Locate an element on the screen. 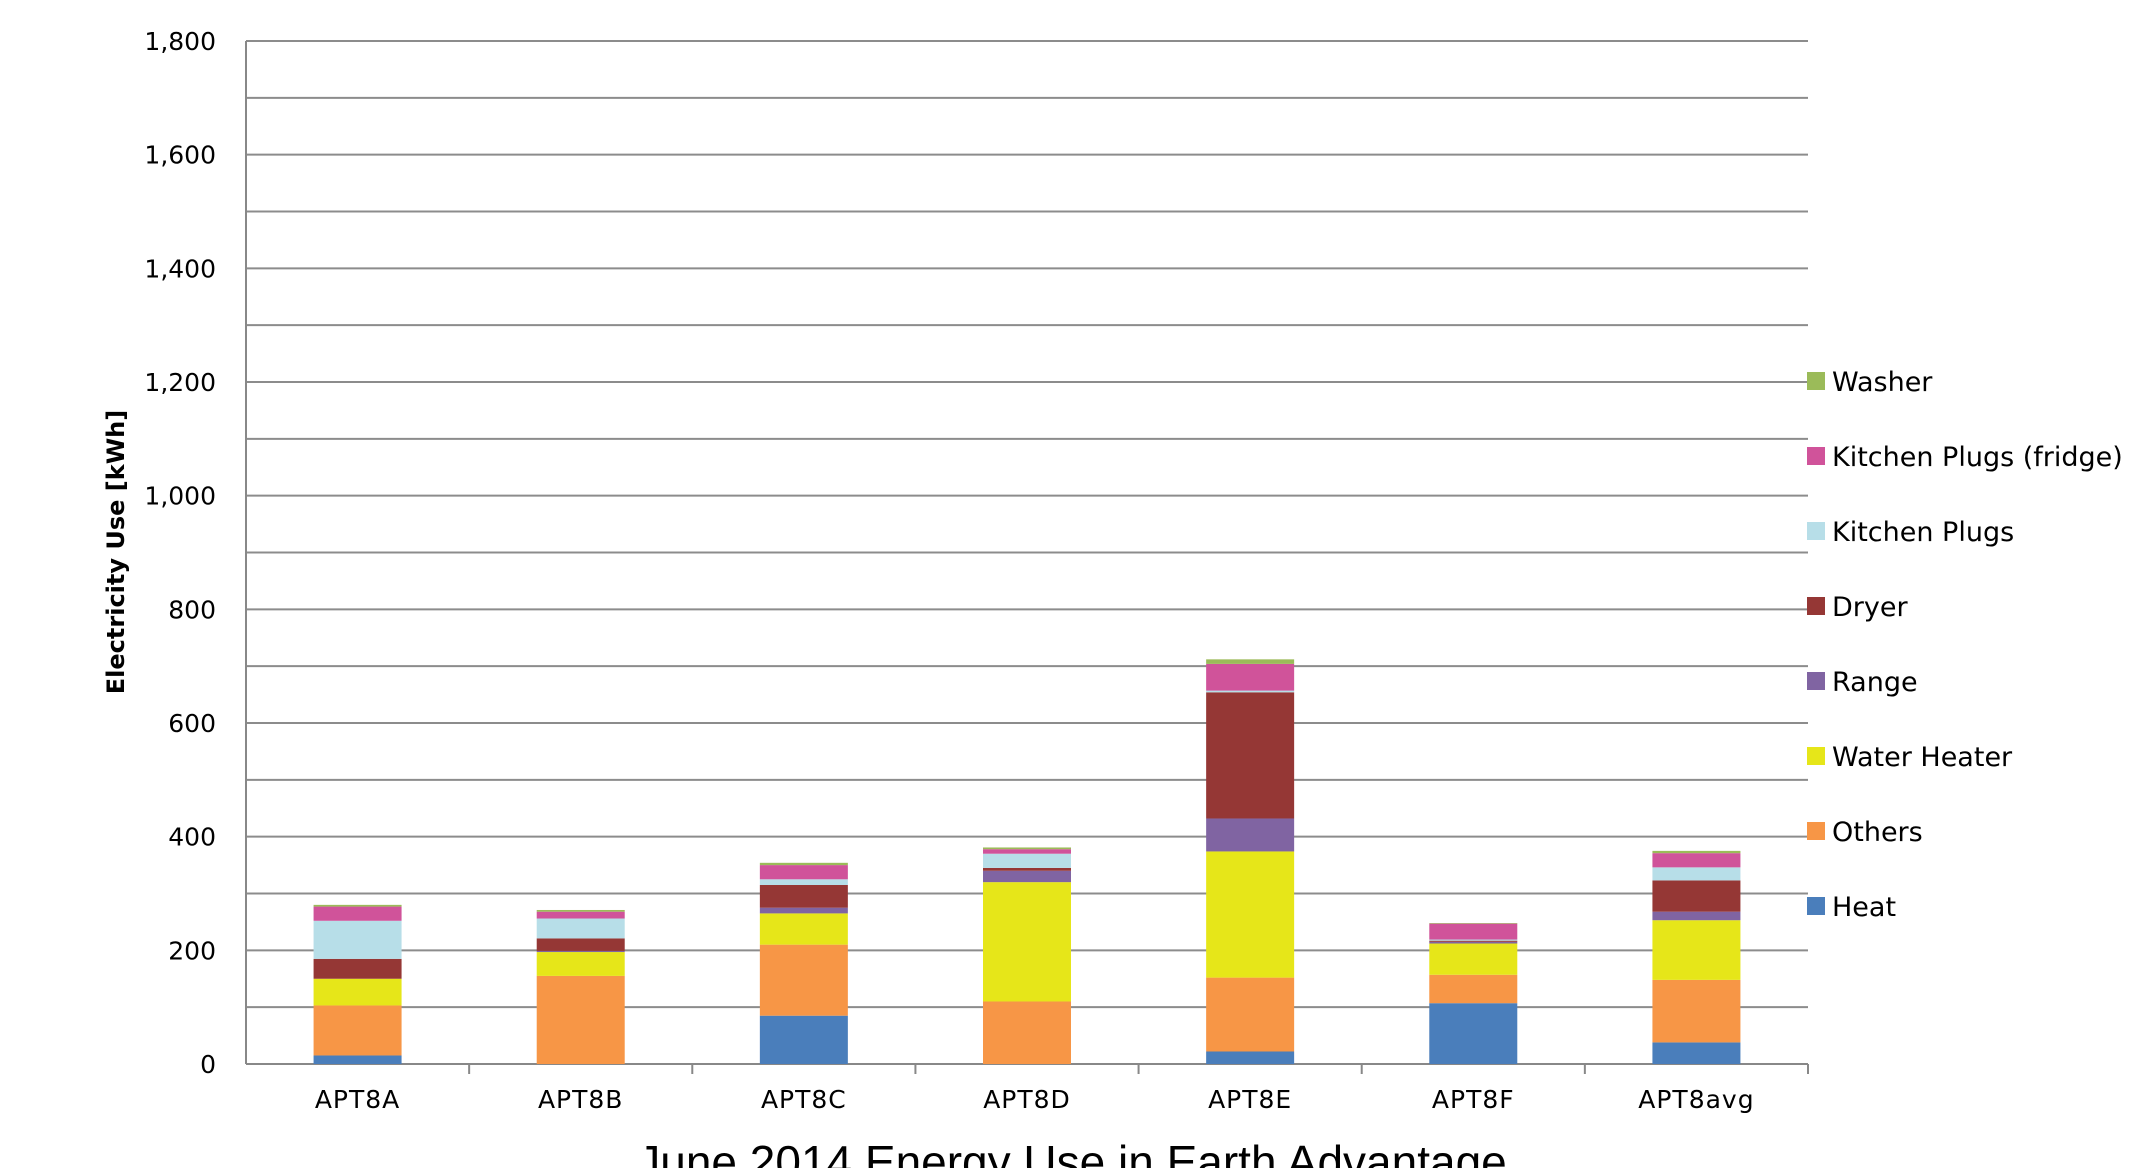 This screenshot has width=2129, height=1168. y-tick-label: 1,600 is located at coordinates (180, 155).